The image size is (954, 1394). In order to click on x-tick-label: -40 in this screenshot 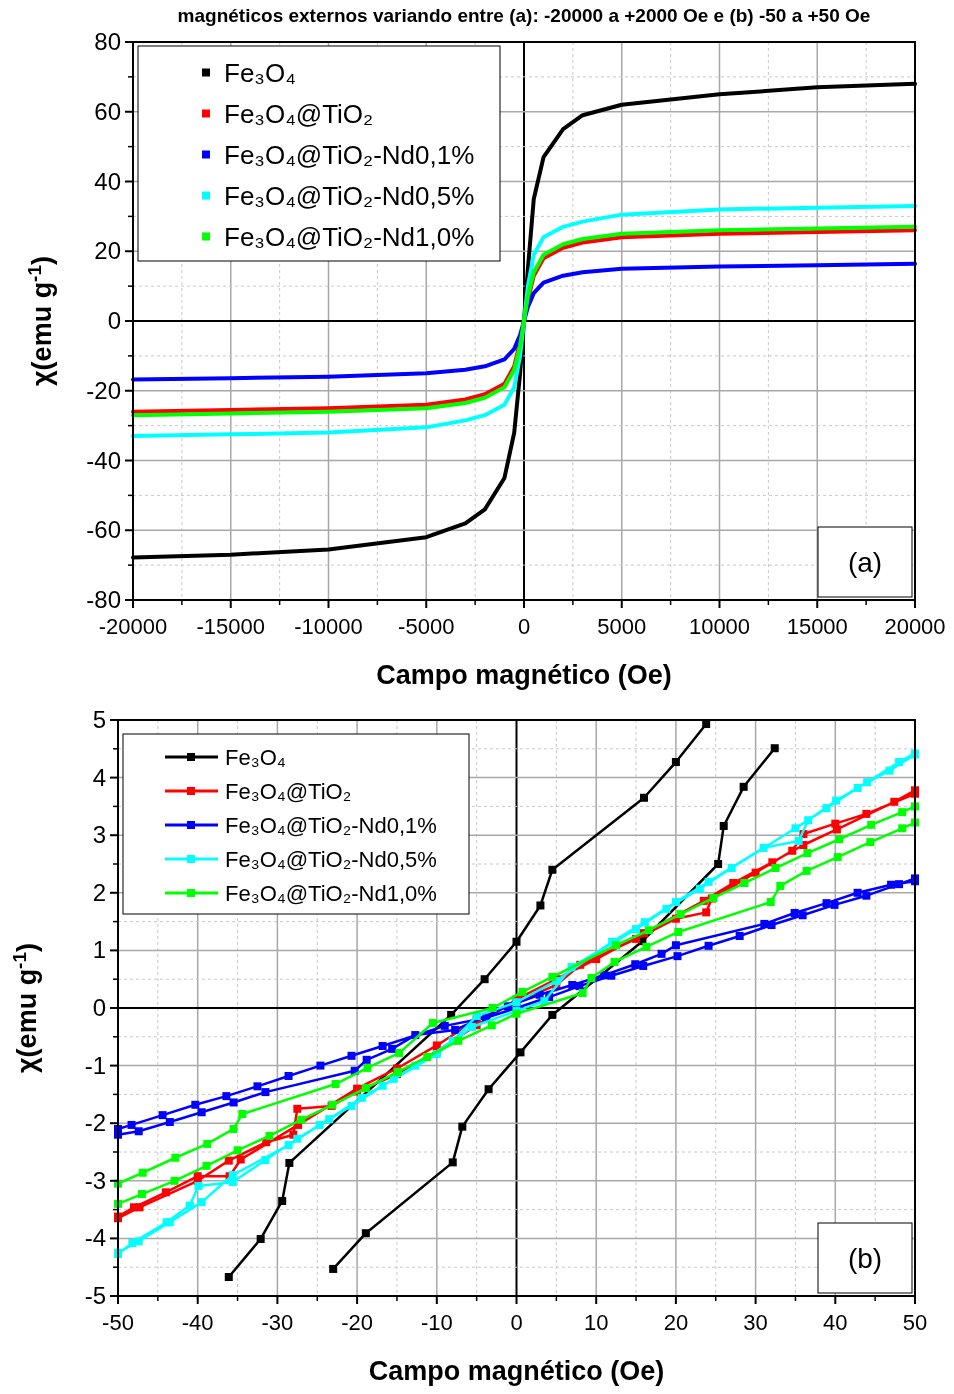, I will do `click(197, 1322)`.